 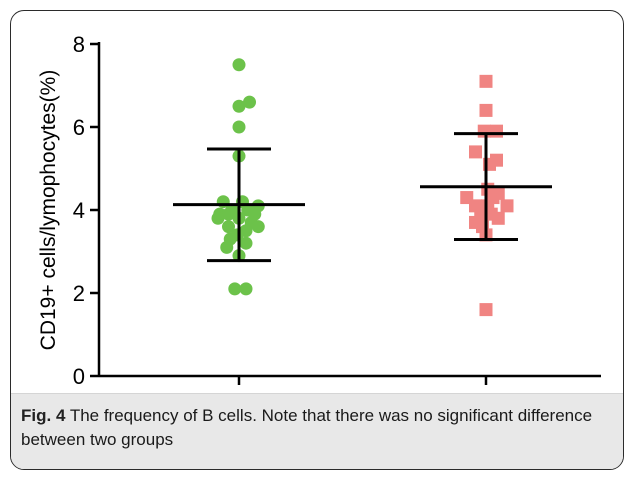 What do you see at coordinates (79, 44) in the screenshot?
I see `y-tick-label: 8` at bounding box center [79, 44].